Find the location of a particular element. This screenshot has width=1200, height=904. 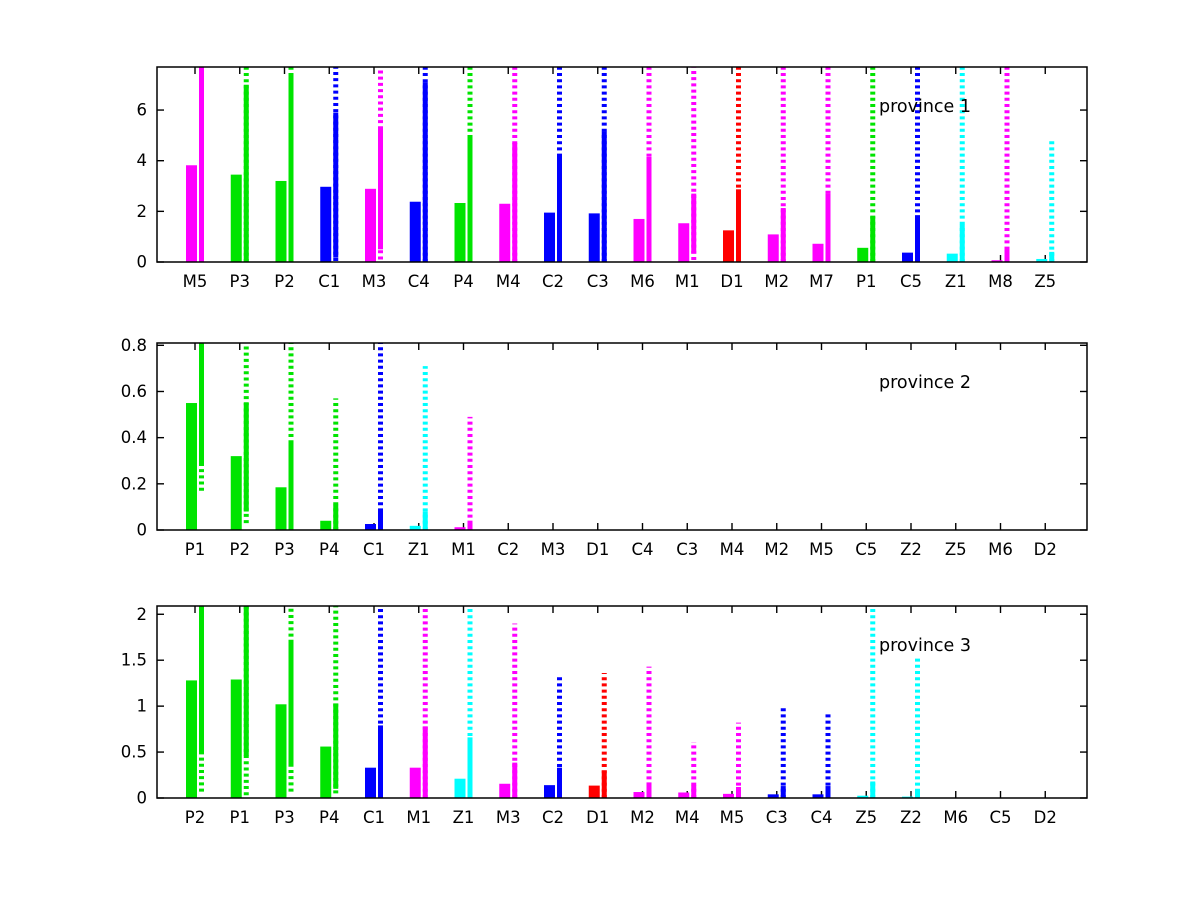

range-box-C4 is located at coordinates (425, 172).